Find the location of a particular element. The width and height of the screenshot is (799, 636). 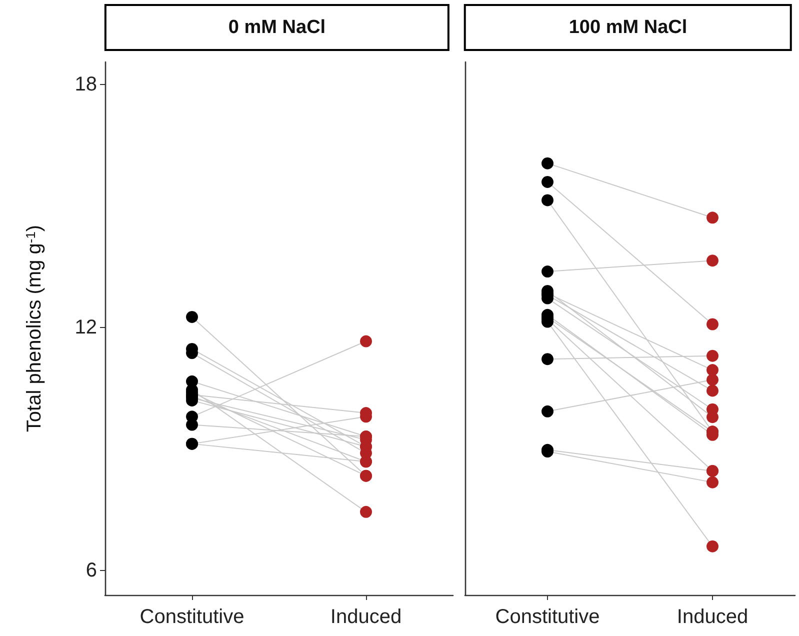

y-tick-label: 18 is located at coordinates (85, 84).